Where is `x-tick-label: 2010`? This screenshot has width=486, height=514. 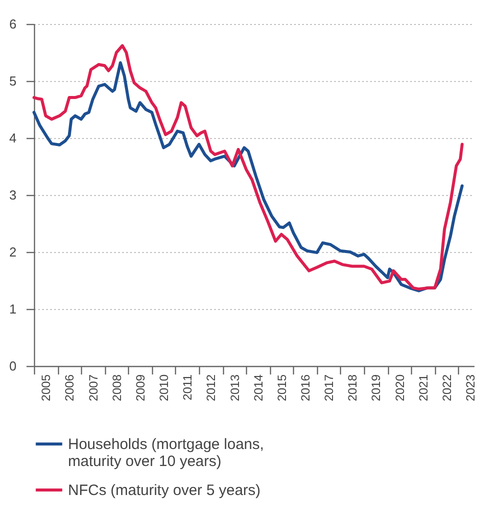
x-tick-label: 2010 is located at coordinates (164, 388).